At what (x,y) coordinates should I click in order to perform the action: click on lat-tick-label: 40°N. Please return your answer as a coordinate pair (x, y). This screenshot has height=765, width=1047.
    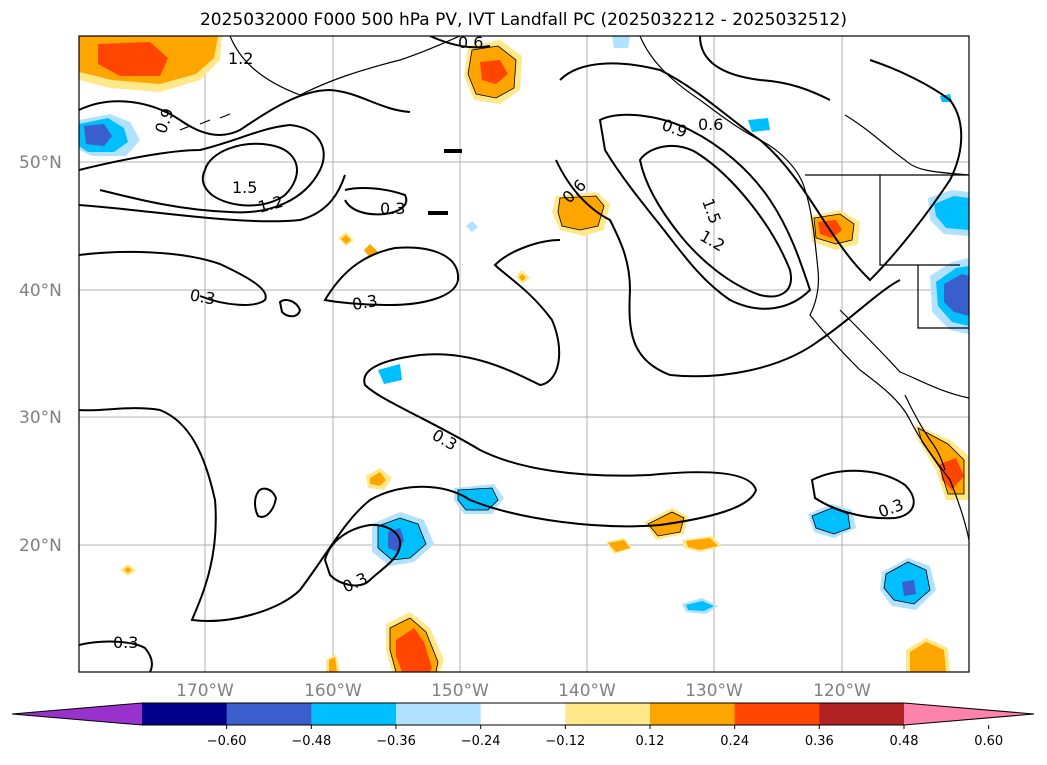
    Looking at the image, I should click on (40, 291).